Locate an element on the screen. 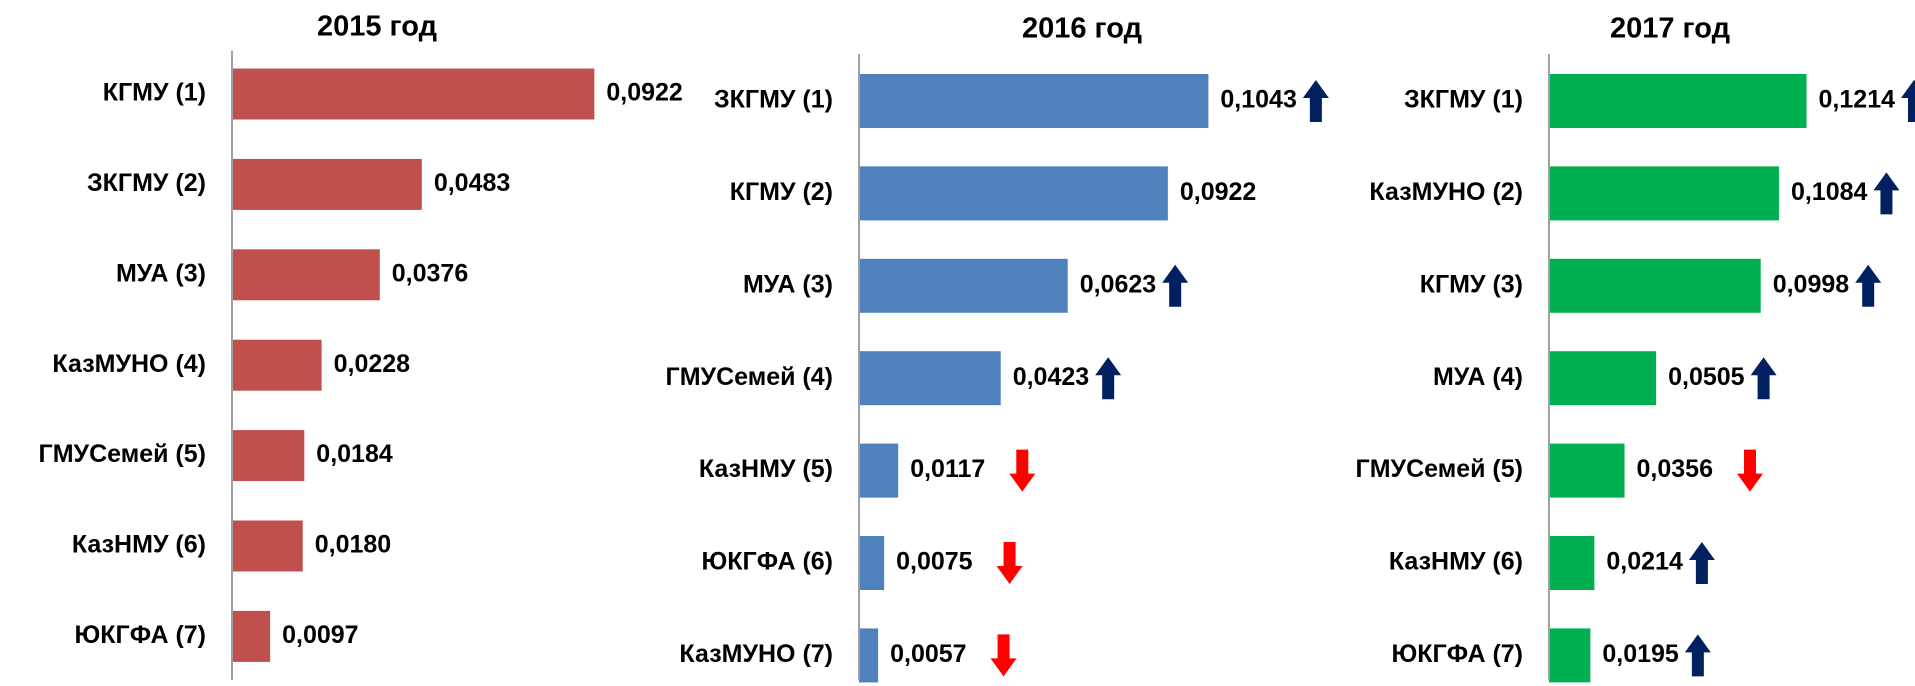 The image size is (1915, 686). value-label: 0,0505 is located at coordinates (1706, 377).